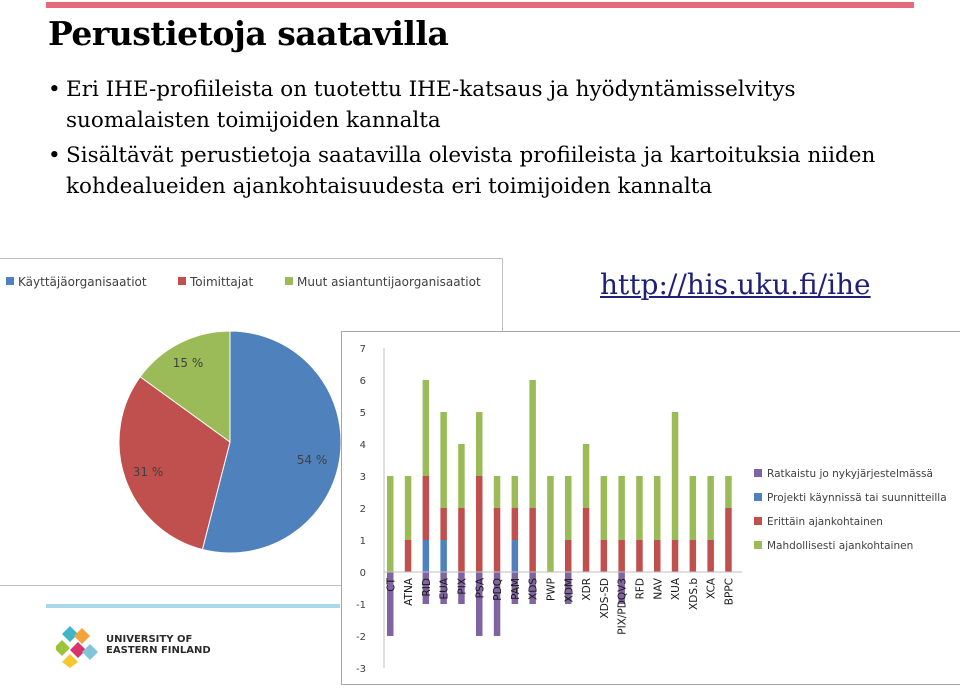  I want to click on x-tick-label: PIX/PDQV3, so click(623, 606).